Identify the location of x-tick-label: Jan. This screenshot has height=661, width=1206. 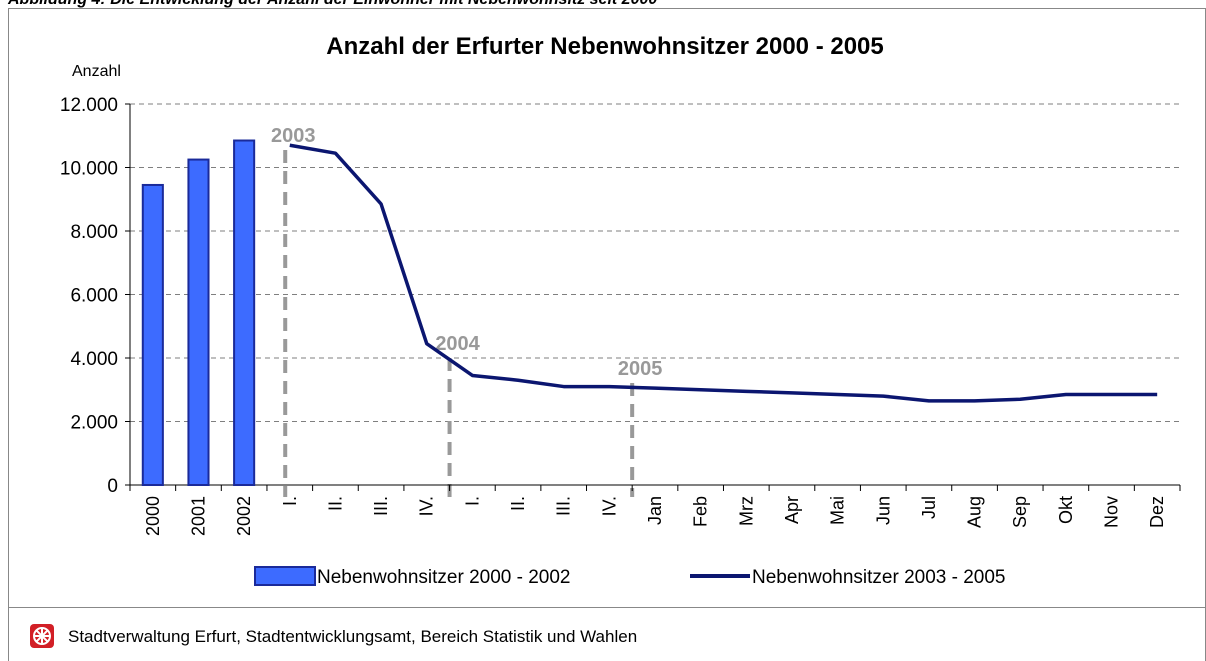
(655, 510).